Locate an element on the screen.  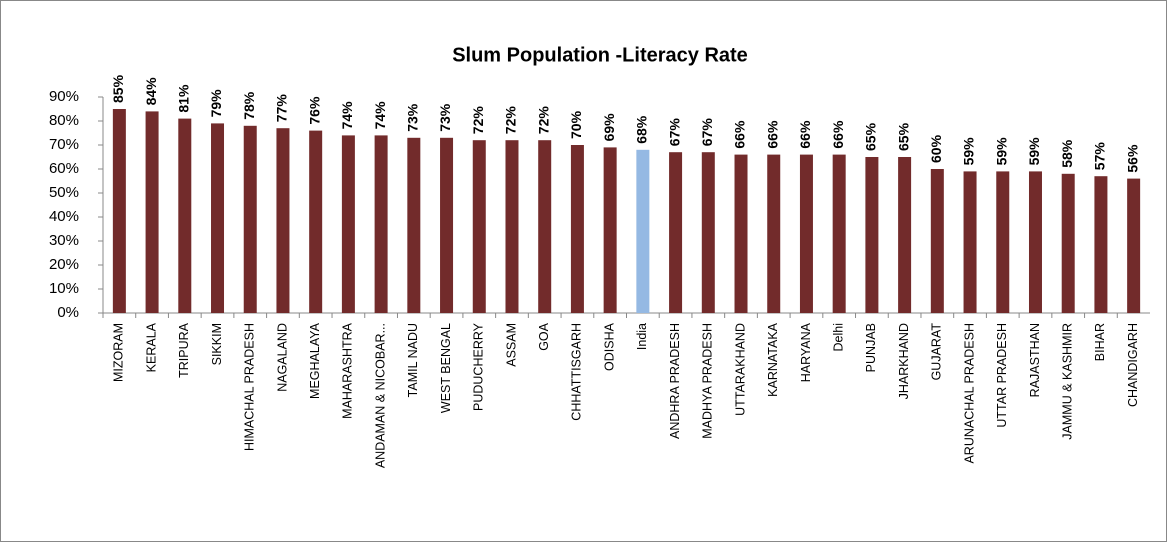
y-tick-label: 60% is located at coordinates (64, 168).